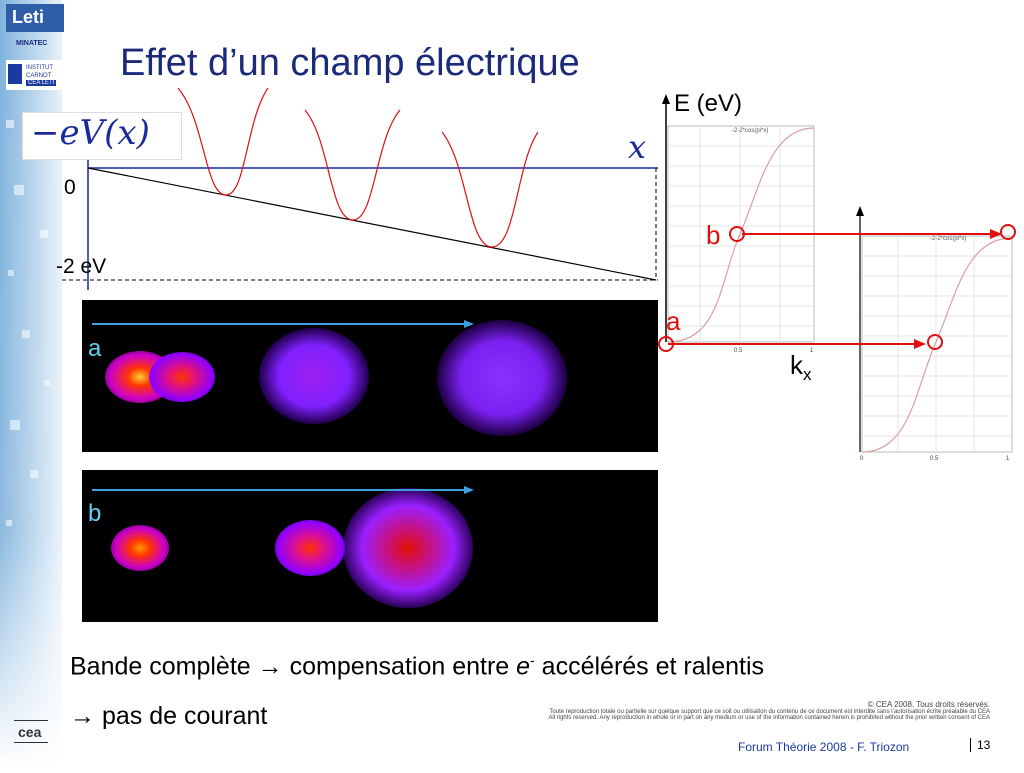  Describe the element at coordinates (738, 351) in the screenshot. I see `band-tick-mid-left: 0.5` at that location.